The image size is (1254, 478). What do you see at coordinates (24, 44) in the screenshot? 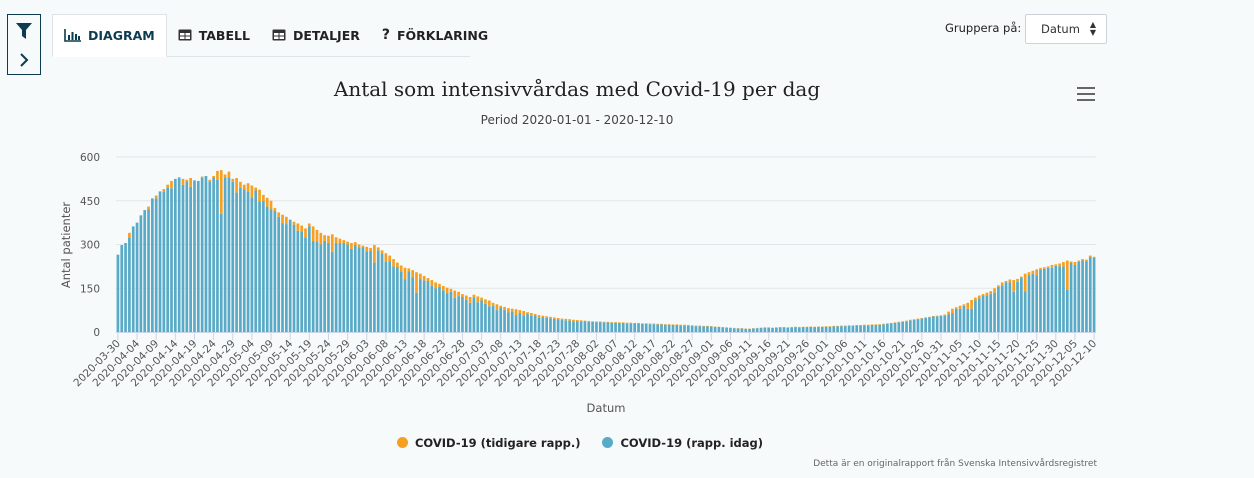
I see `filter-toggle-button` at bounding box center [24, 44].